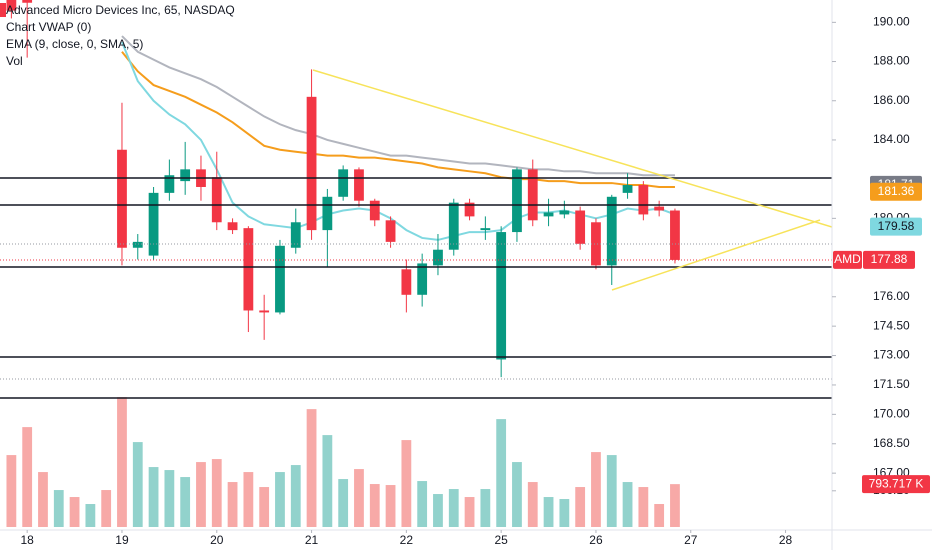  What do you see at coordinates (891, 296) in the screenshot?
I see `y-tick-label: 176.00` at bounding box center [891, 296].